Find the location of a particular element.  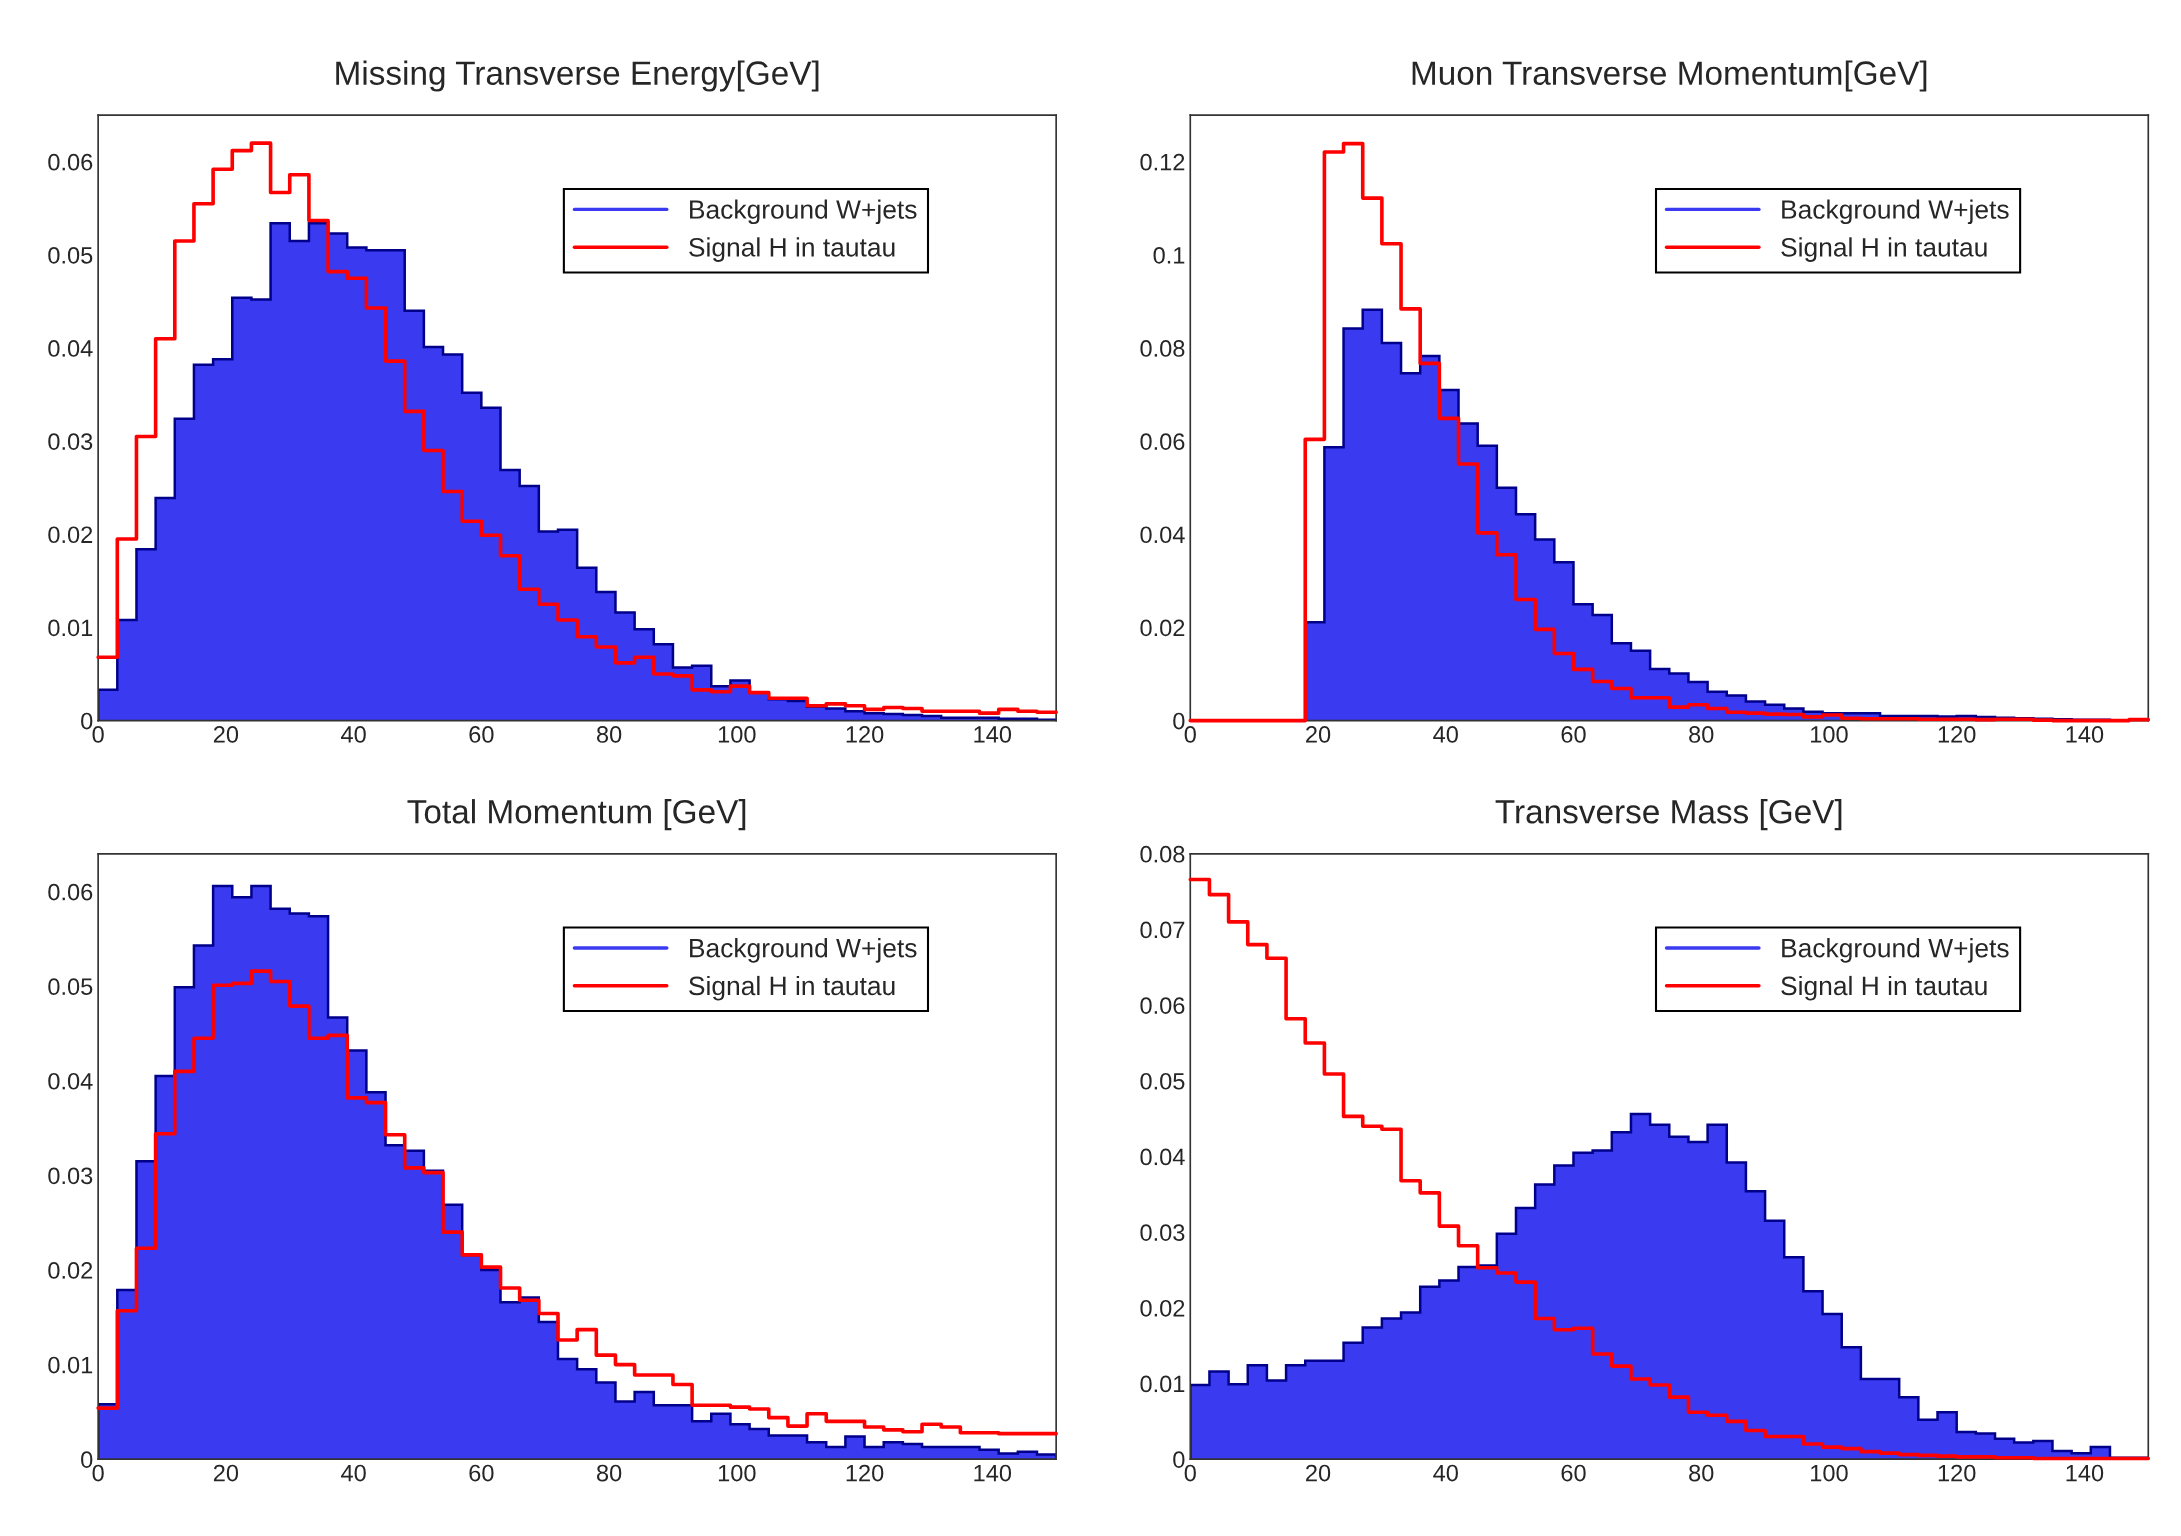

chart-title: Missing Transverse Energy[GeV] is located at coordinates (577, 76).